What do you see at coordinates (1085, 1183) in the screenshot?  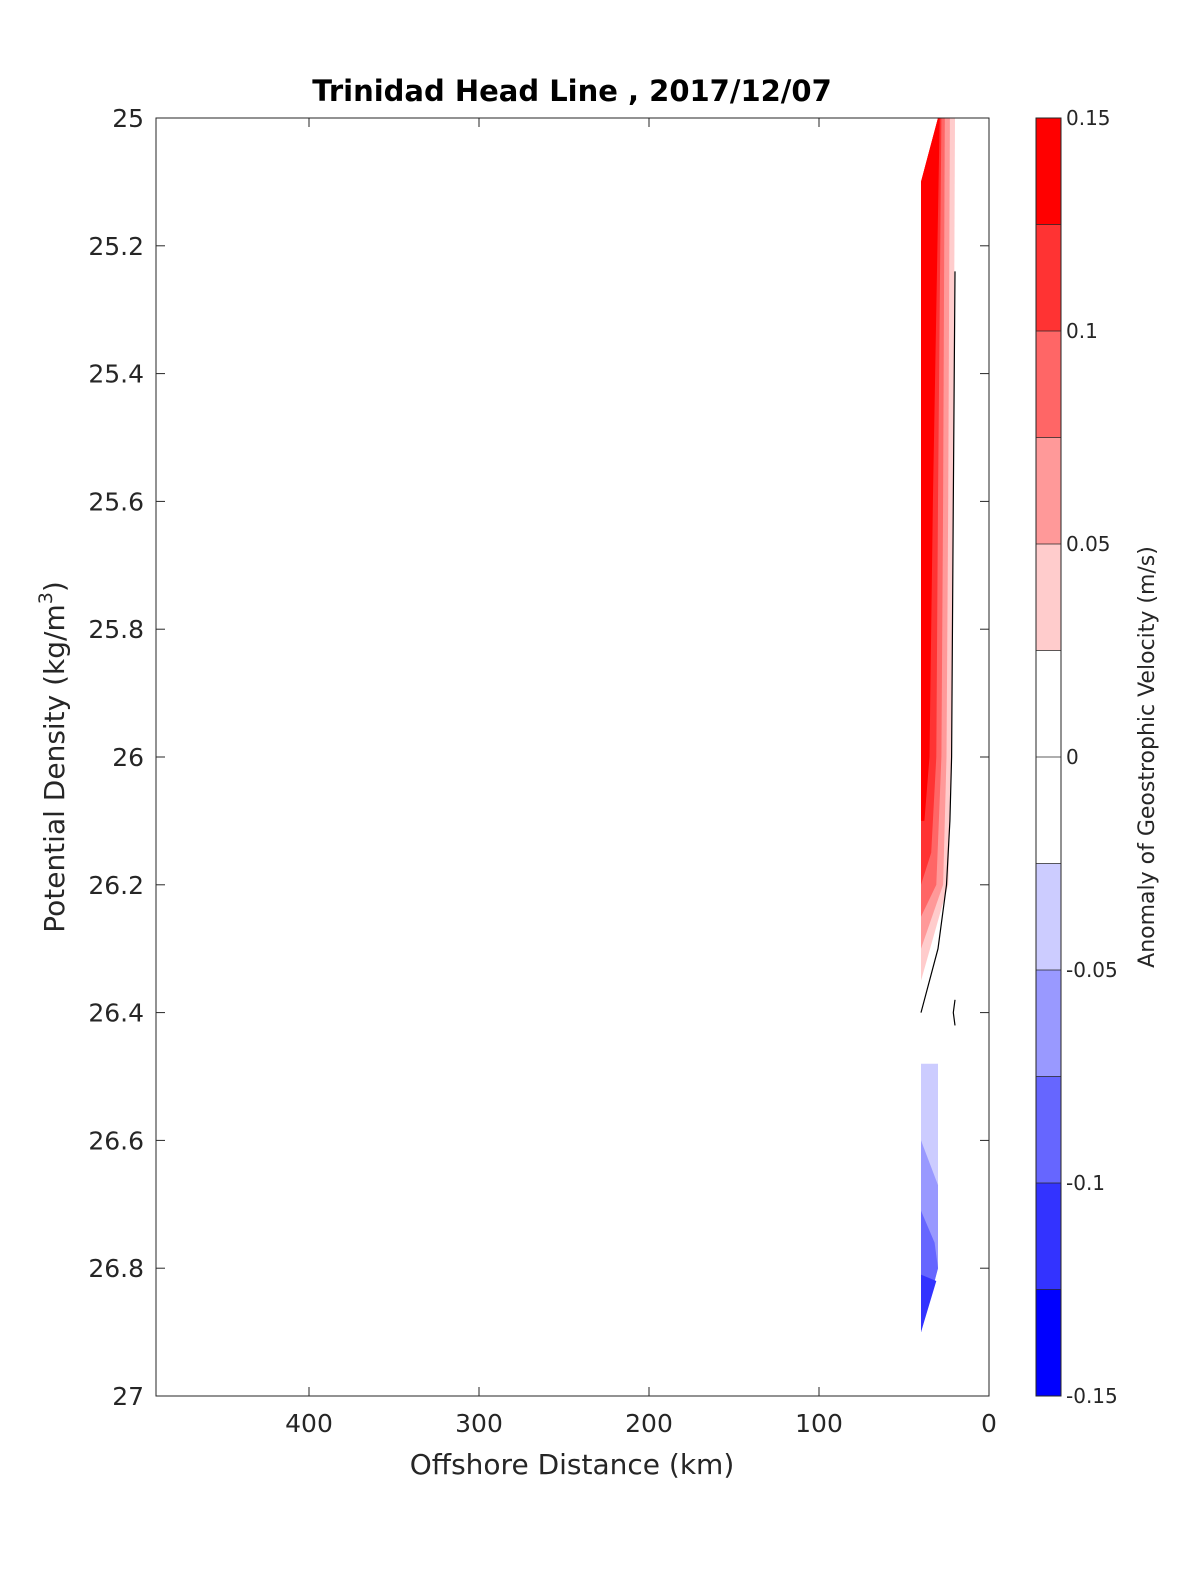 I see `colorbar-tick-label: -0.1` at bounding box center [1085, 1183].